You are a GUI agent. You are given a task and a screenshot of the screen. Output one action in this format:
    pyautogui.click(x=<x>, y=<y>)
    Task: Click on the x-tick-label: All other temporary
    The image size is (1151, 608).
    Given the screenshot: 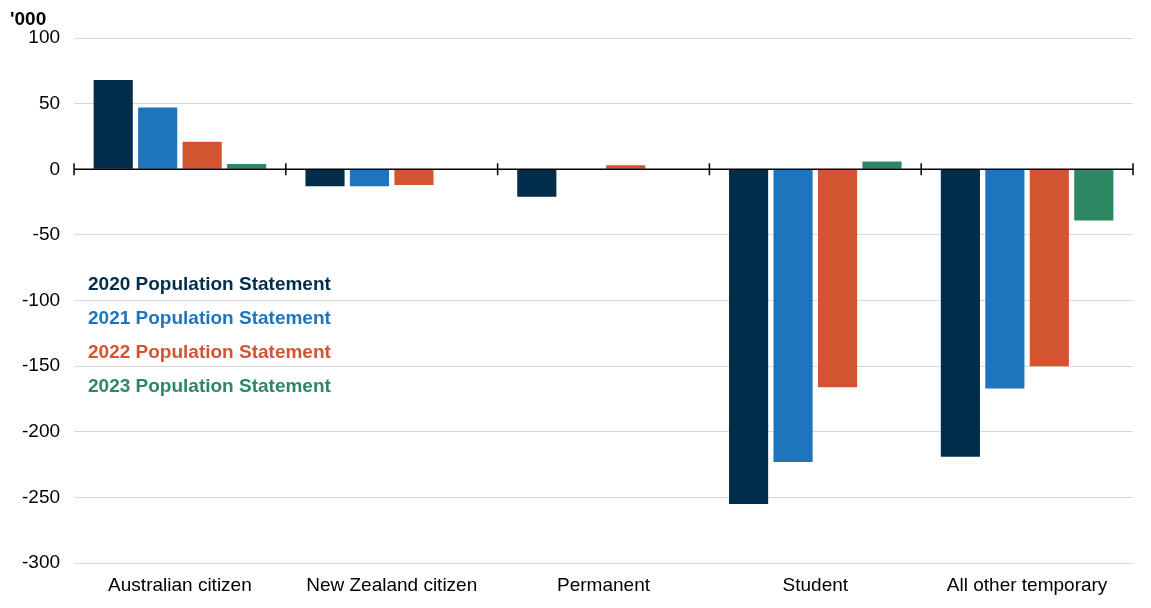 What is the action you would take?
    pyautogui.click(x=1027, y=584)
    